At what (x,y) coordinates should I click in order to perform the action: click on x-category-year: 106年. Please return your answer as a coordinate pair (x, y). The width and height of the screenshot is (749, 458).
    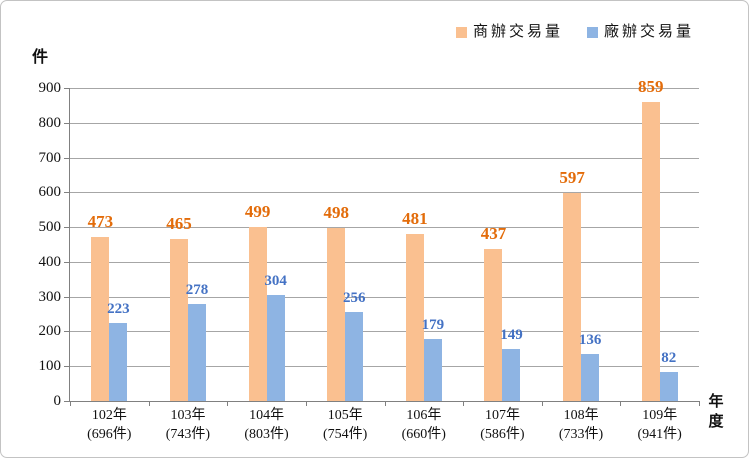
    Looking at the image, I should click on (424, 415).